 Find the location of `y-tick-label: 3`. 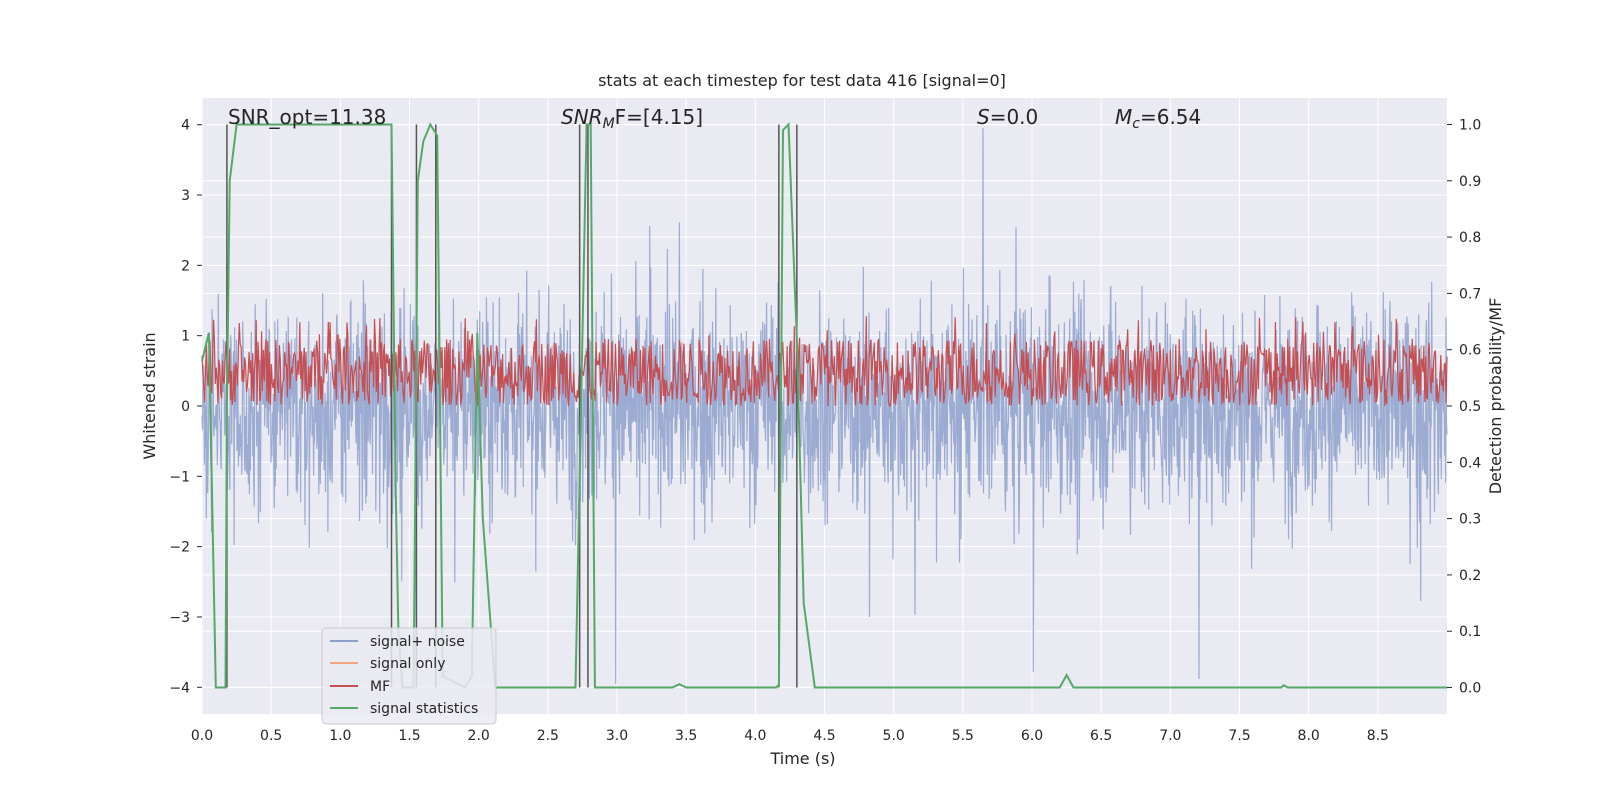

y-tick-label: 3 is located at coordinates (185, 196).